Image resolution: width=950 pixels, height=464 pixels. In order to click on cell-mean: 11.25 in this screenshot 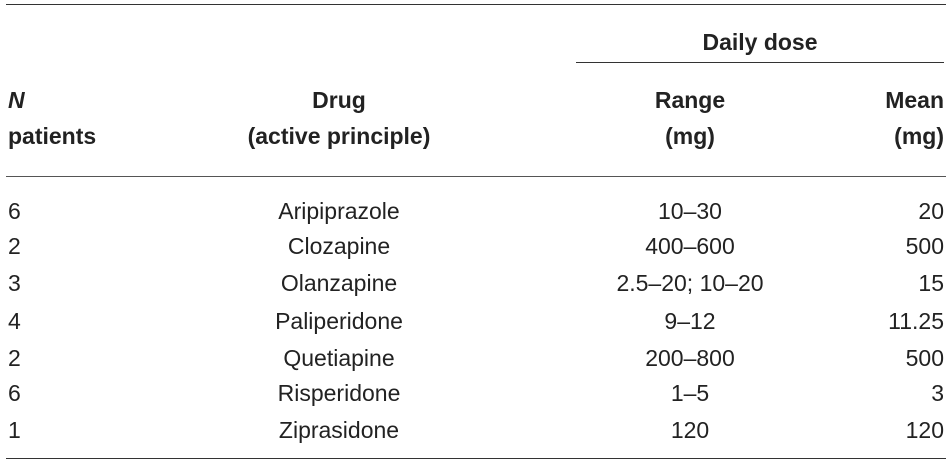, I will do `click(916, 321)`.